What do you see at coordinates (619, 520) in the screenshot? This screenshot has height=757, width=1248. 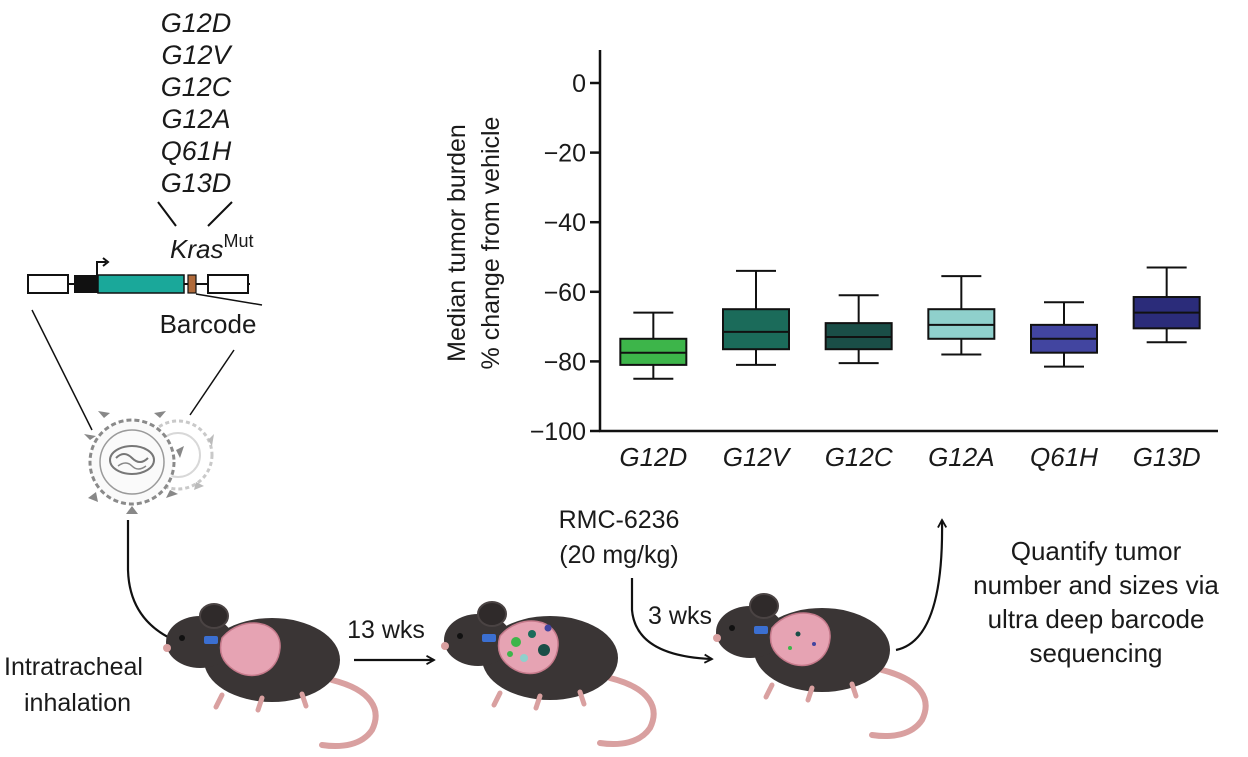 I see `drug-label: RMC-6236` at bounding box center [619, 520].